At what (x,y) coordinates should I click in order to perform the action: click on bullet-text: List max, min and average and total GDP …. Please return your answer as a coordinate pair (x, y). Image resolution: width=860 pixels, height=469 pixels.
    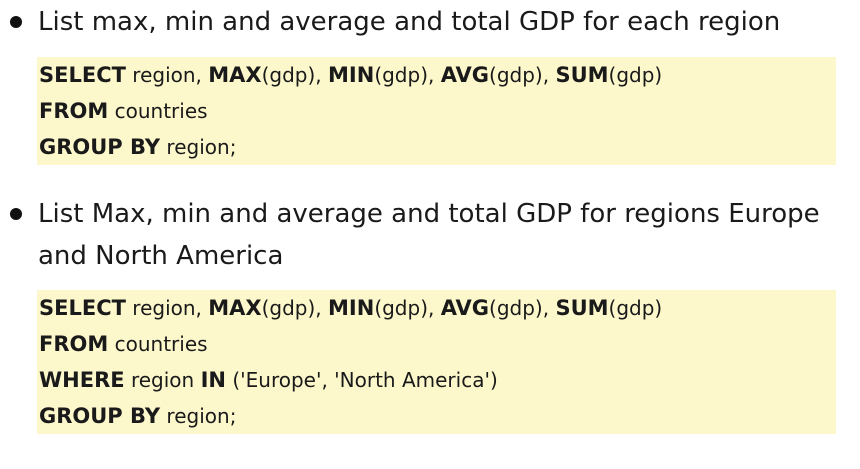
    Looking at the image, I should click on (409, 22).